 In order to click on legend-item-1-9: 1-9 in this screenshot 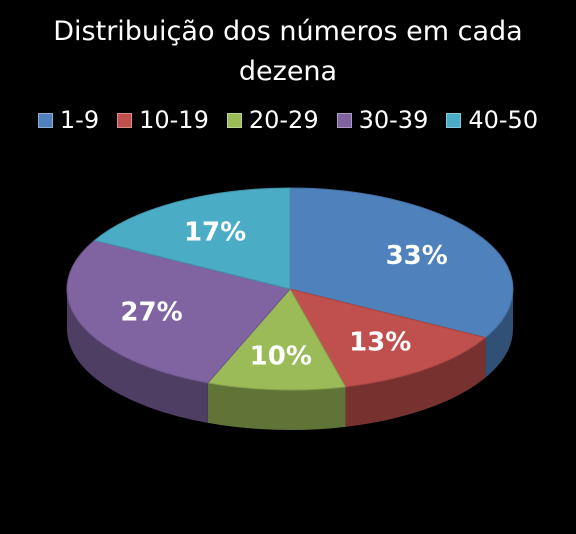, I will do `click(68, 120)`.